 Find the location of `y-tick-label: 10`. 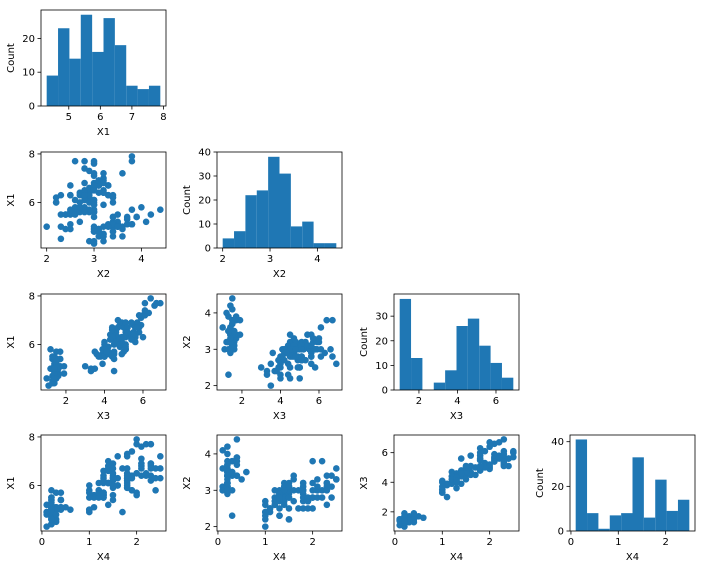

y-tick-label: 10 is located at coordinates (204, 225).